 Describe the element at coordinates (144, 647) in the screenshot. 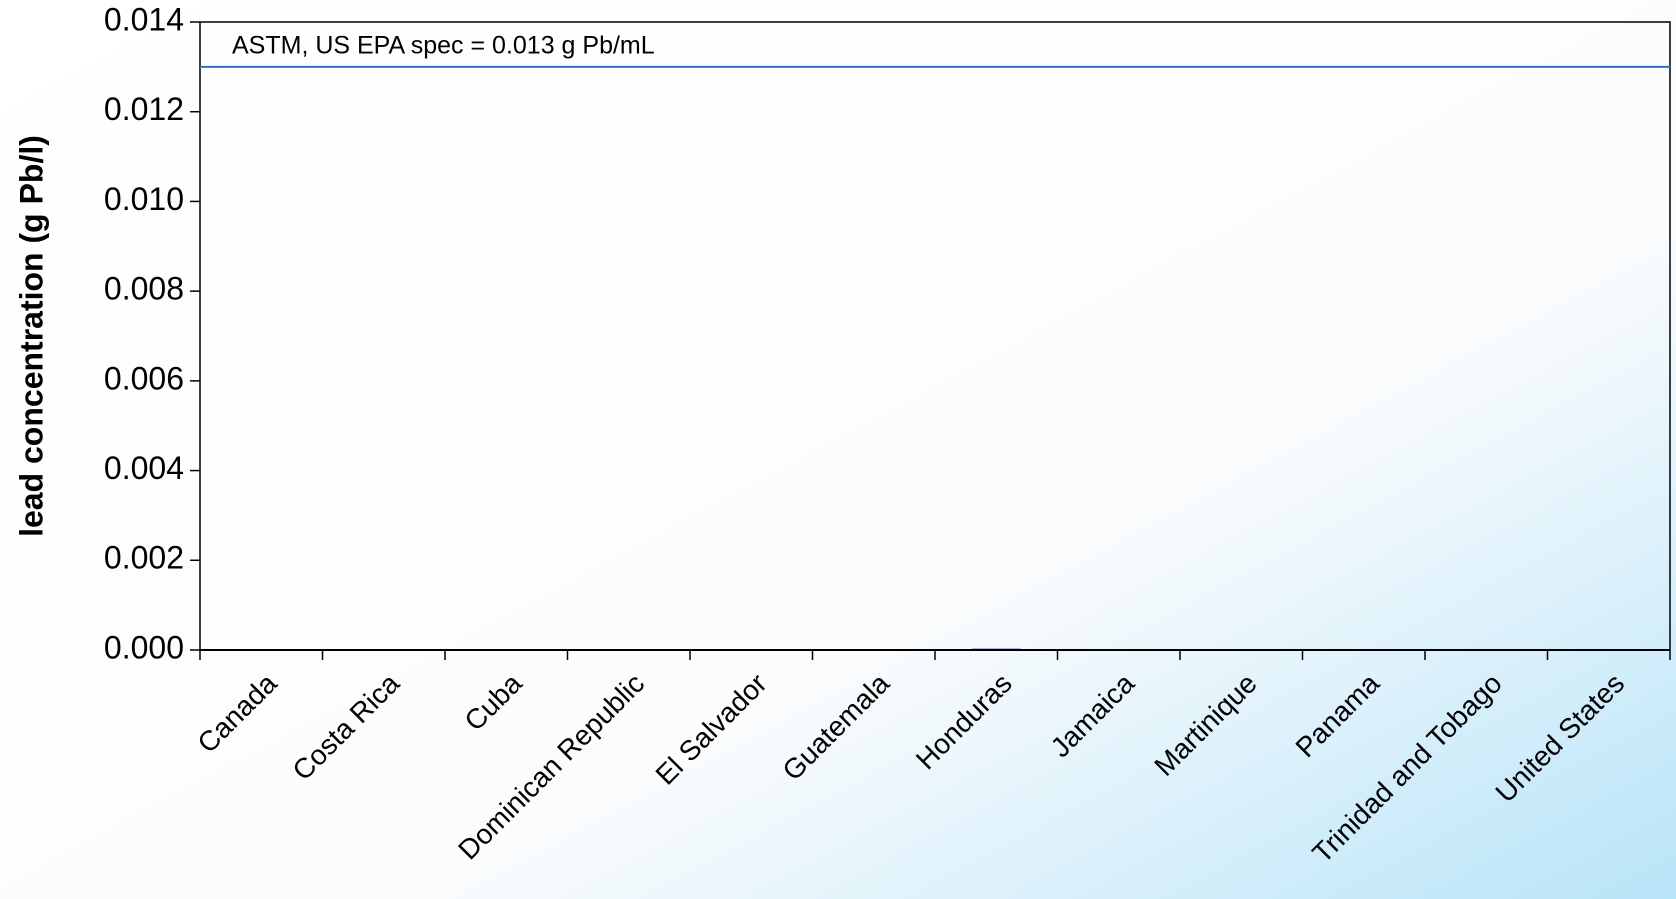

I see `y-tick-label: 0.000` at that location.